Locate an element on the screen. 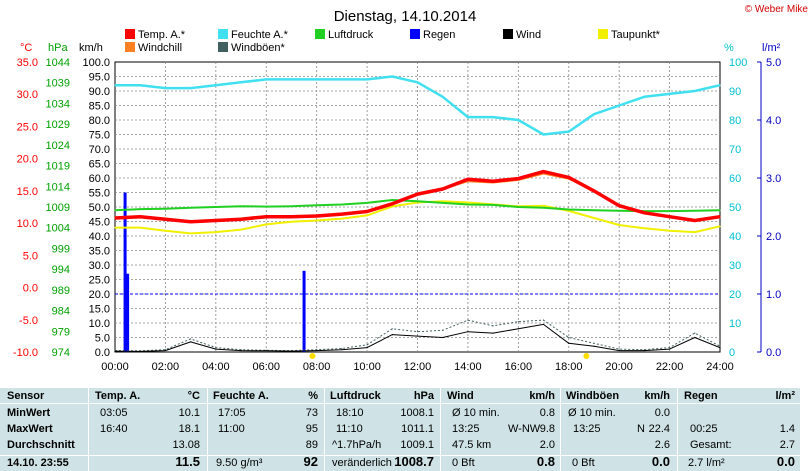  stats-avg-hum: 89 is located at coordinates (311, 445).